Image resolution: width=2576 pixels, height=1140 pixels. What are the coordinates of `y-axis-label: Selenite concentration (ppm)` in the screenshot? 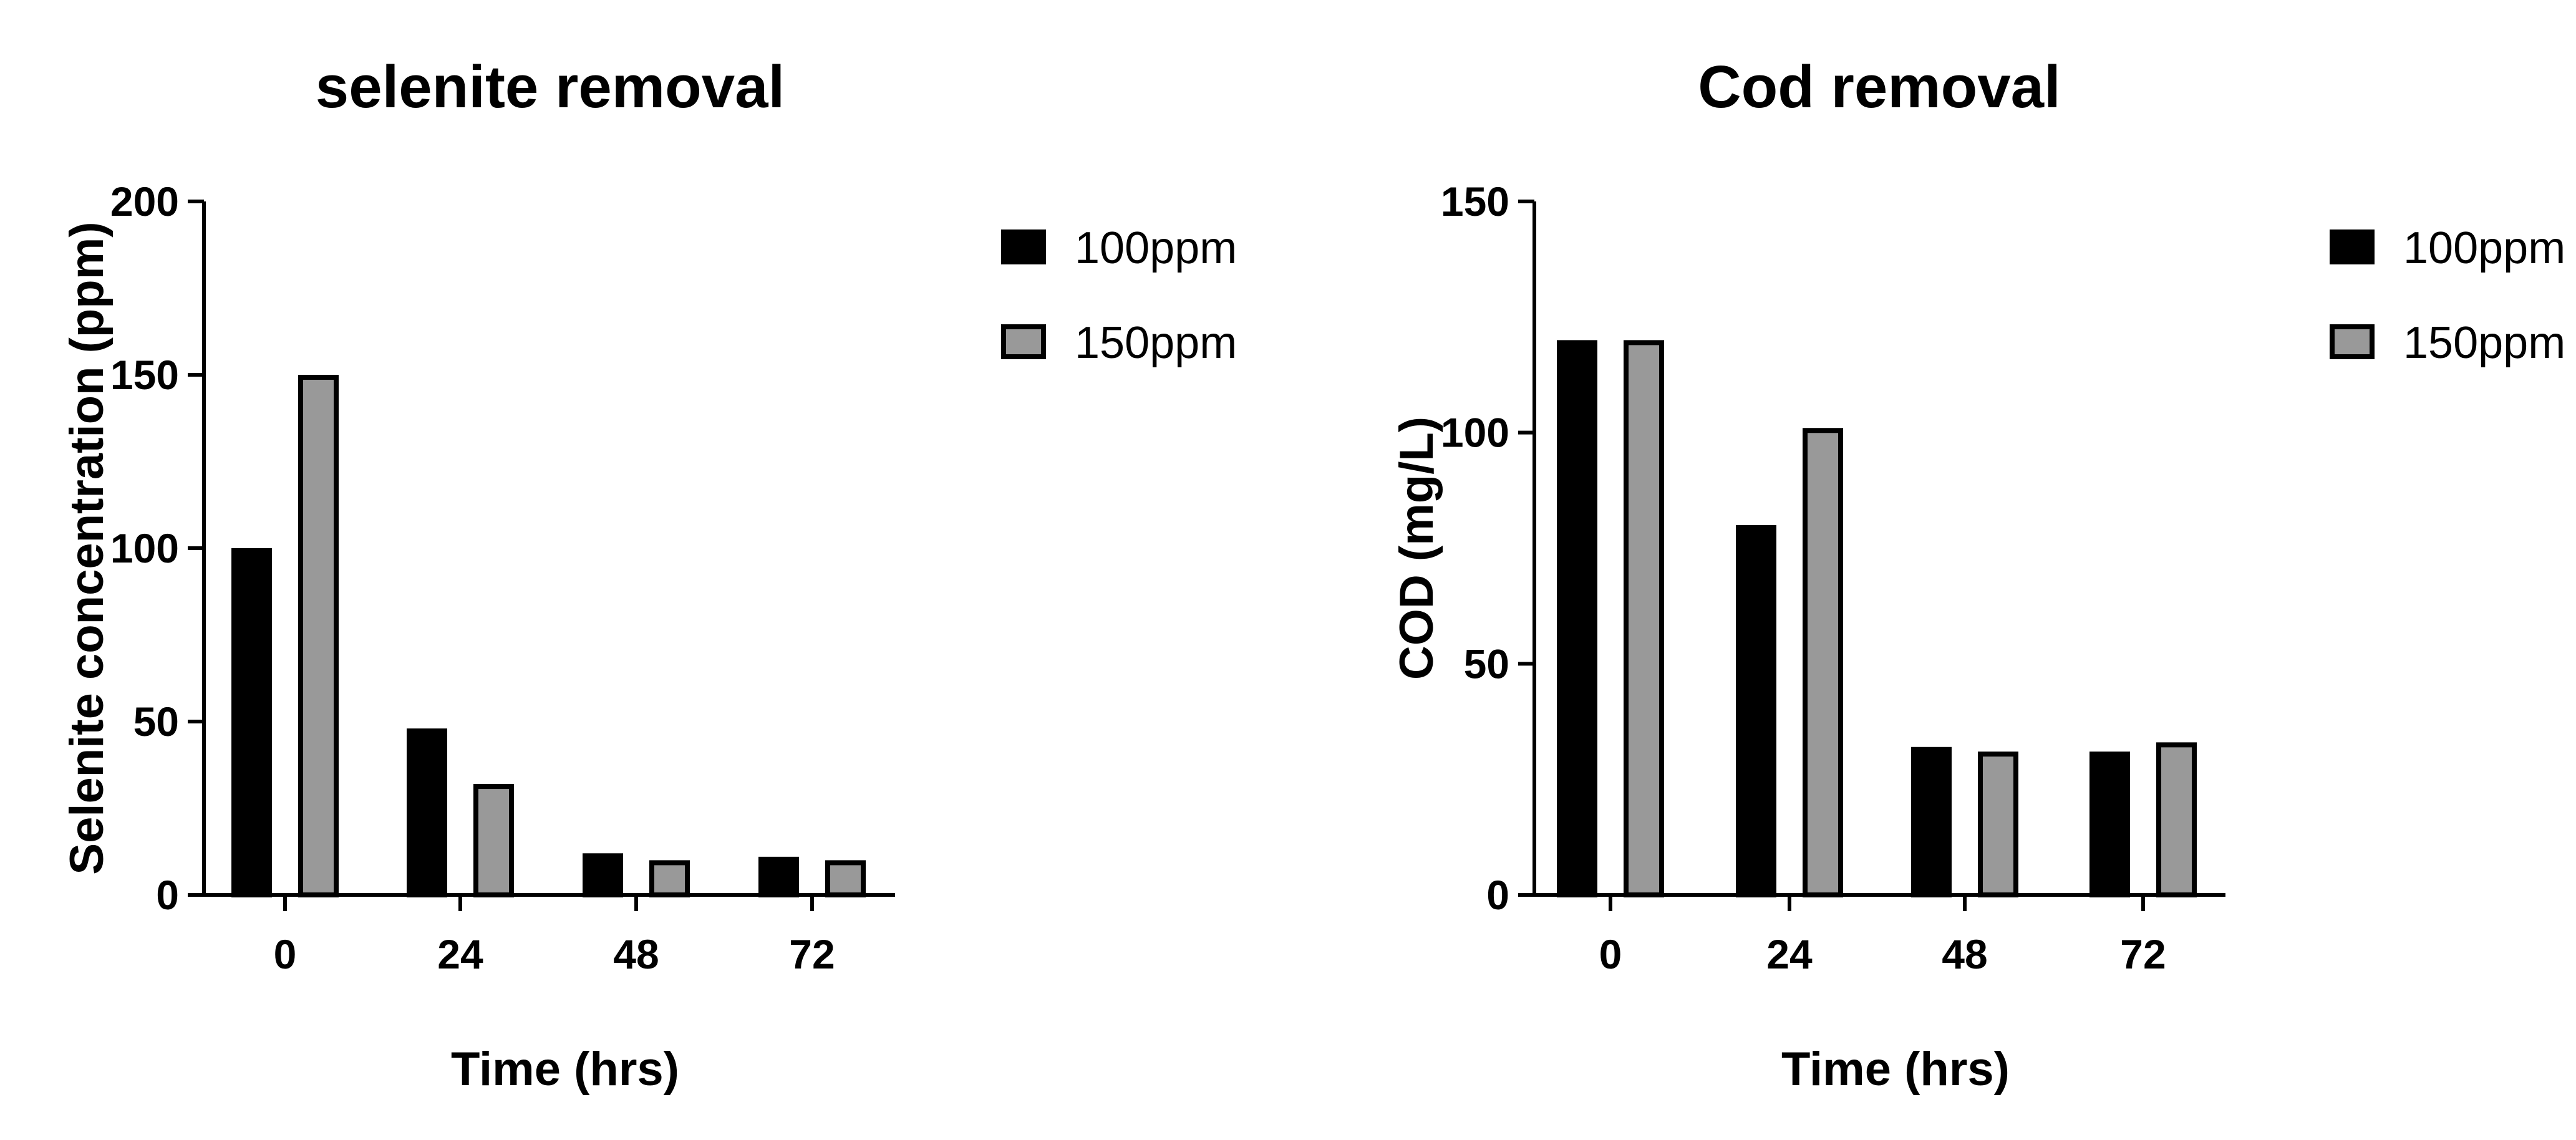 It's located at (87, 547).